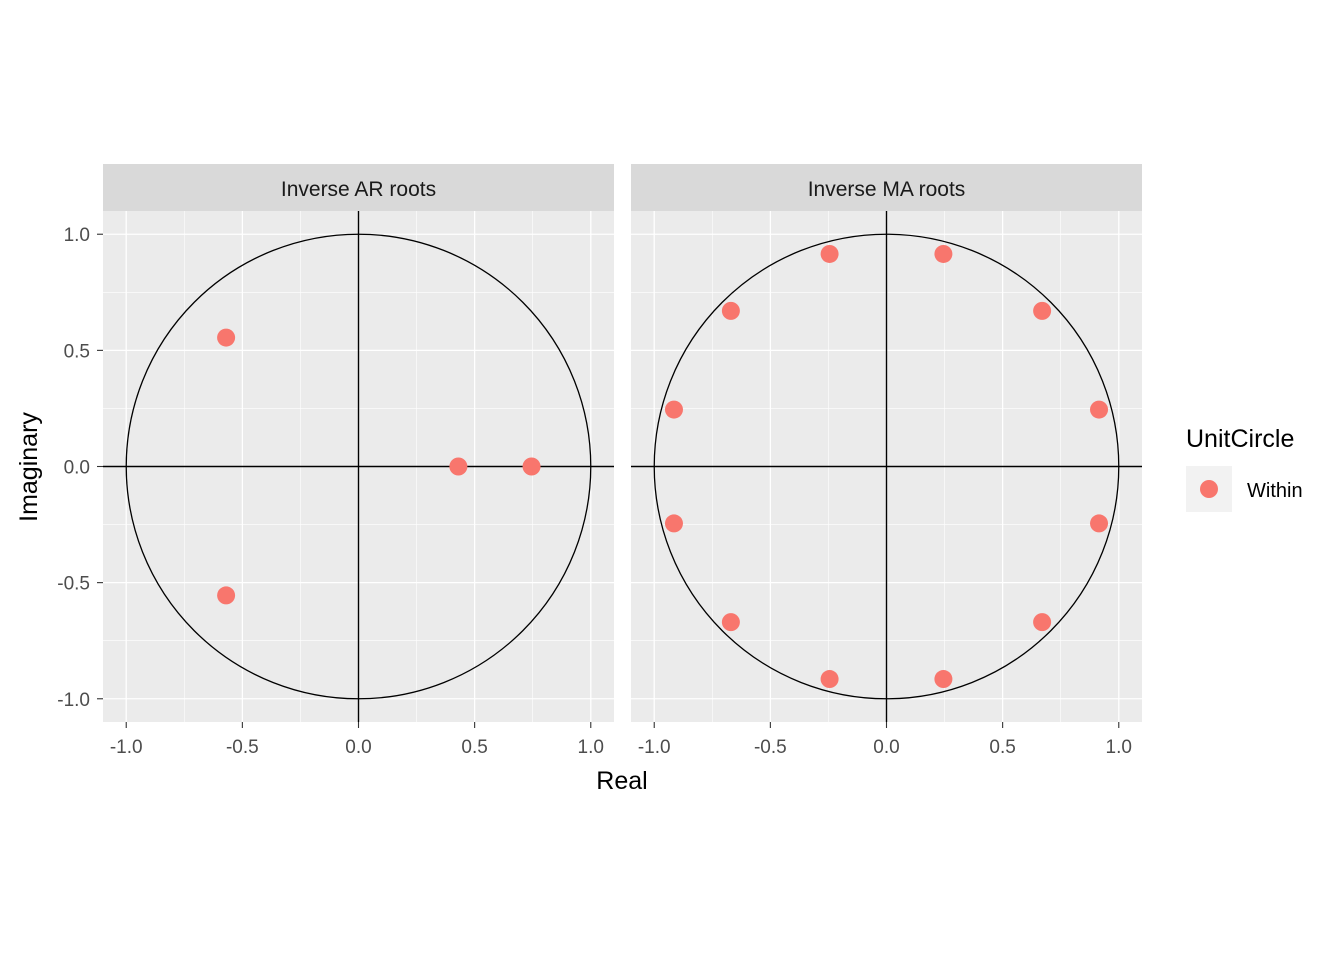  Describe the element at coordinates (73, 700) in the screenshot. I see `y-tick-label: -1.0` at that location.